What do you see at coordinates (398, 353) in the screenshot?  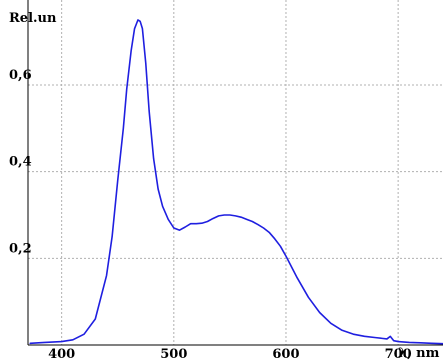 I see `x-tick-label: 700` at bounding box center [398, 353].